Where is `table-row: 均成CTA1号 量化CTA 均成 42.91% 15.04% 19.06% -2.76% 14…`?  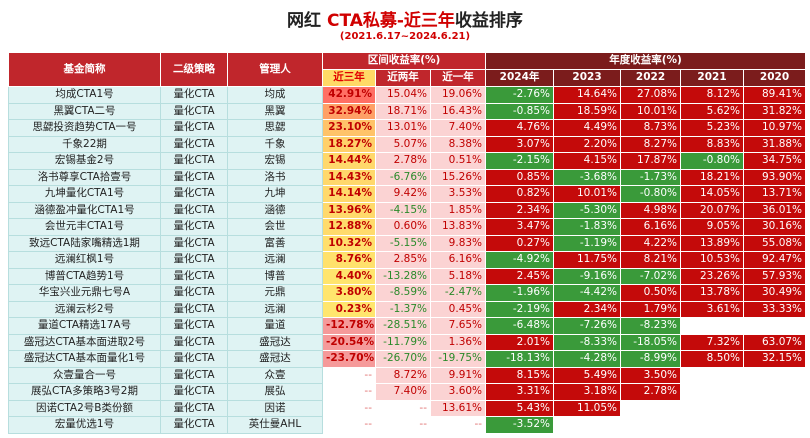 table-row: 均成CTA1号 量化CTA 均成 42.91% 15.04% 19.06% -2.76% 14… is located at coordinates (407, 95).